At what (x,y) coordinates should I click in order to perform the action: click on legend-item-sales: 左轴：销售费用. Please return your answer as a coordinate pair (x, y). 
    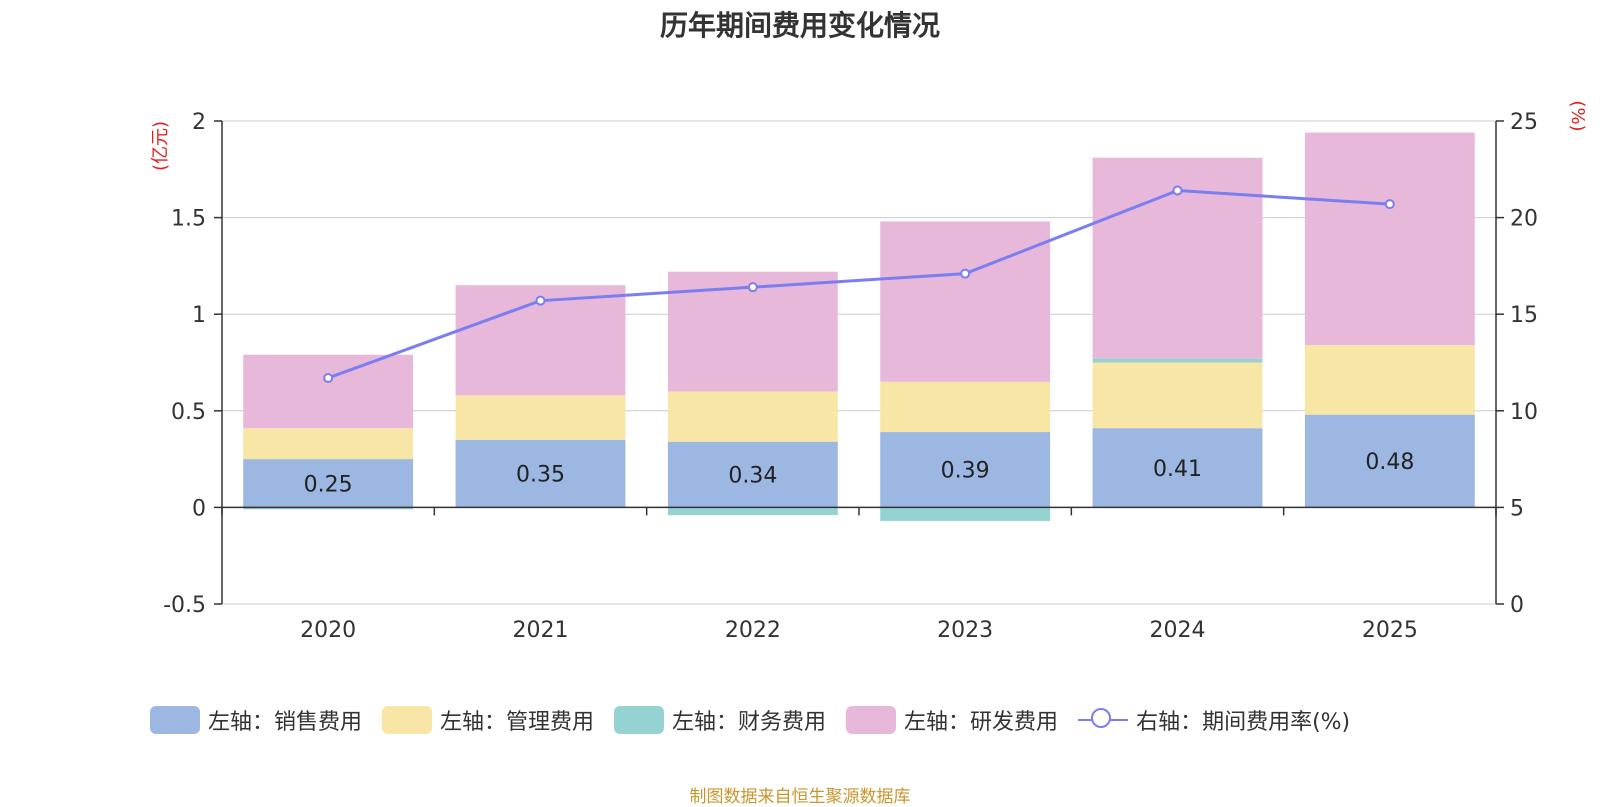
    Looking at the image, I should click on (256, 720).